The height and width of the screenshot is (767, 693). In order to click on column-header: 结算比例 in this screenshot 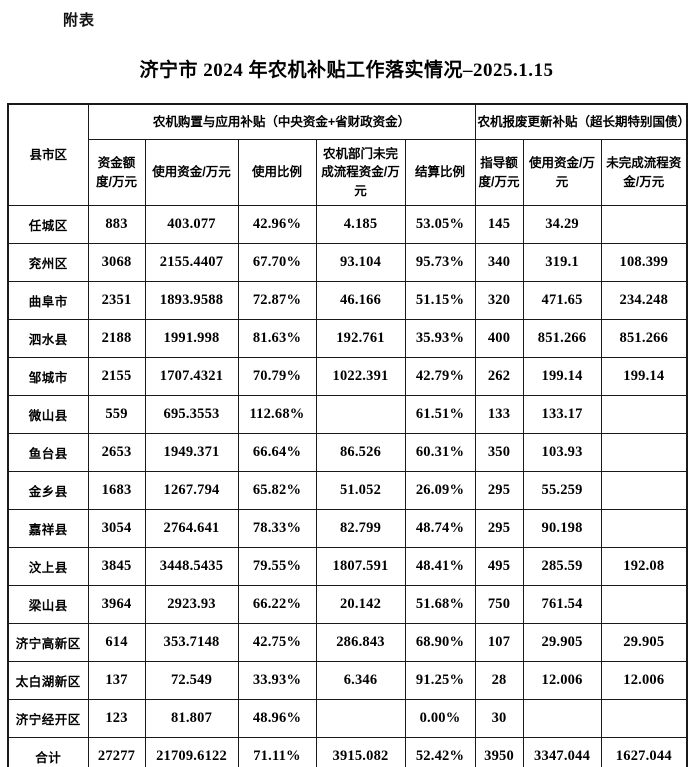, I will do `click(440, 172)`.